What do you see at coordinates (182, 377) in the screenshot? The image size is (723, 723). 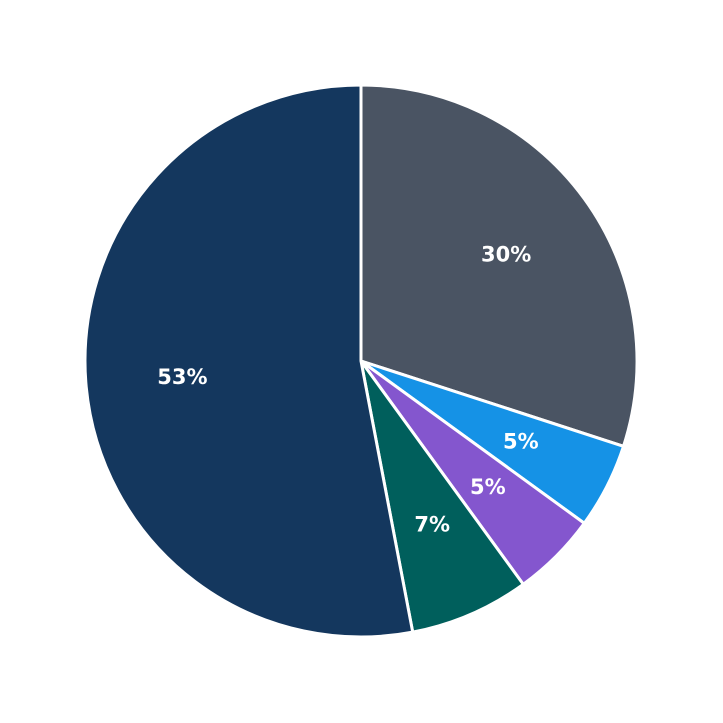 I see `slice-label: 53%` at bounding box center [182, 377].